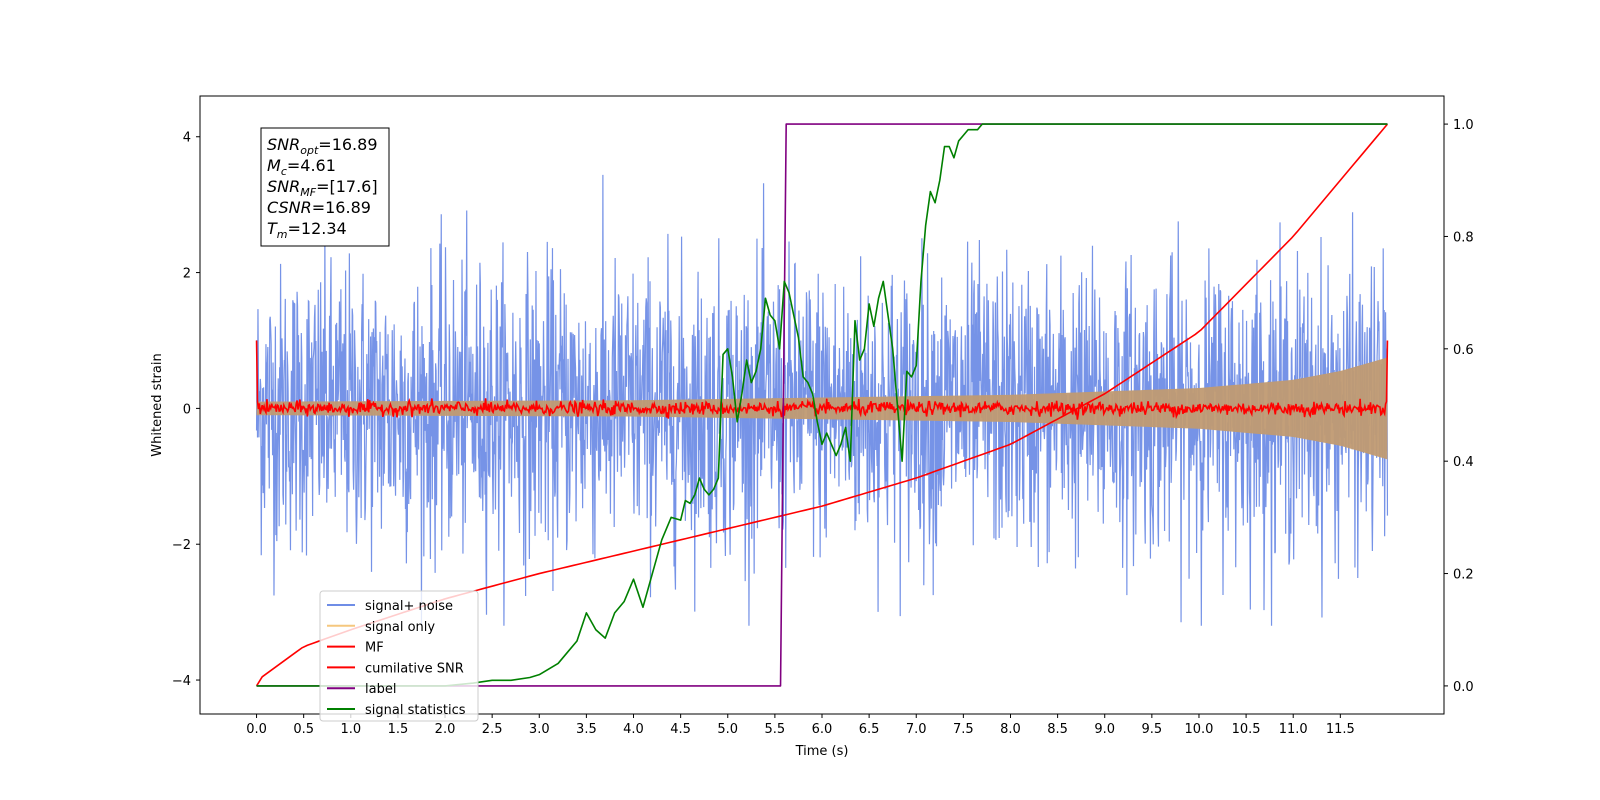  I want to click on x-tick-label: 11.5, so click(1340, 729).